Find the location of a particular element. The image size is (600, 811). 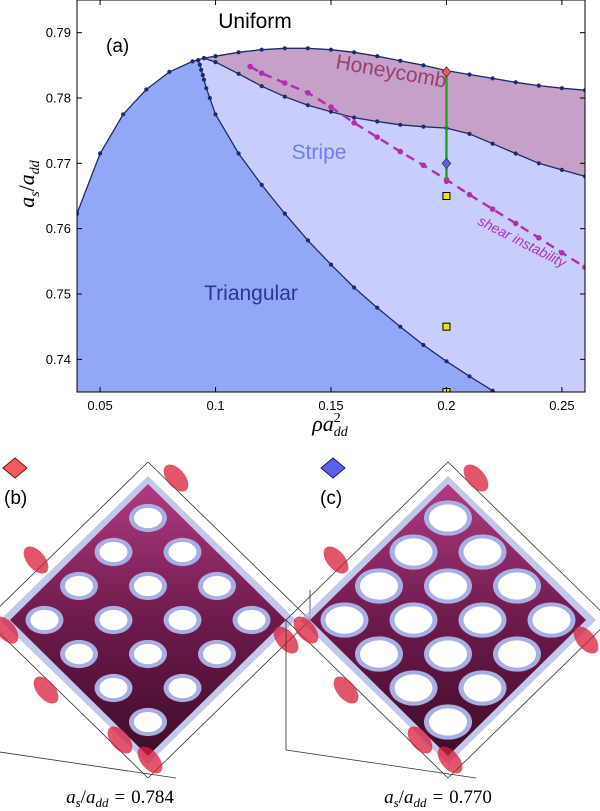

x-tick-label-2: 0.15 is located at coordinates (330, 405).